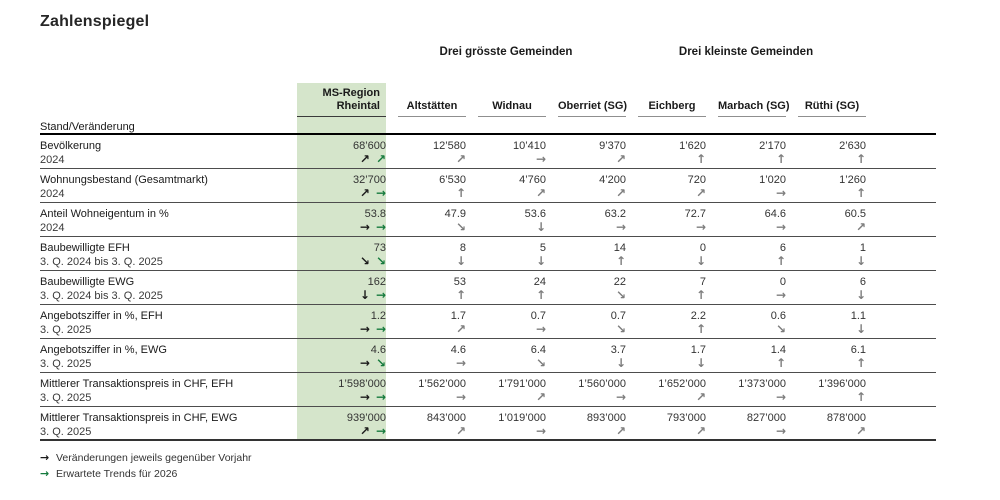  I want to click on municipality-value-cell: 720, so click(696, 180).